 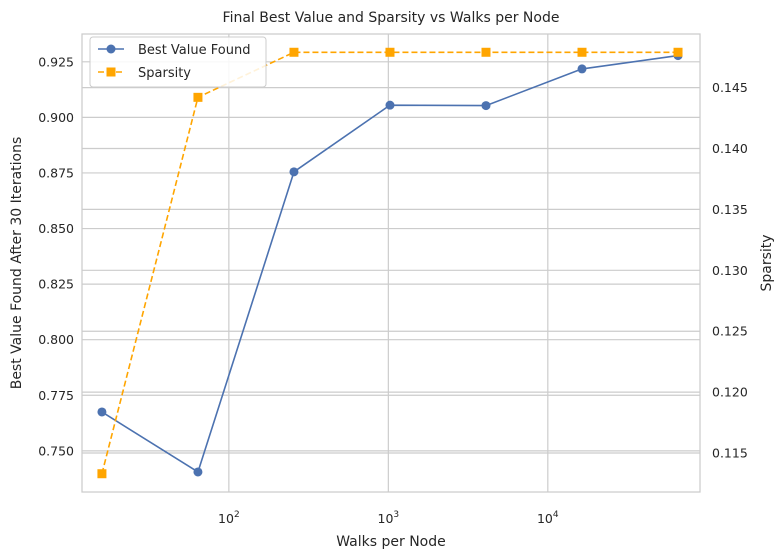 What do you see at coordinates (730, 87) in the screenshot?
I see `y-right-tick-label: 0.145` at bounding box center [730, 87].